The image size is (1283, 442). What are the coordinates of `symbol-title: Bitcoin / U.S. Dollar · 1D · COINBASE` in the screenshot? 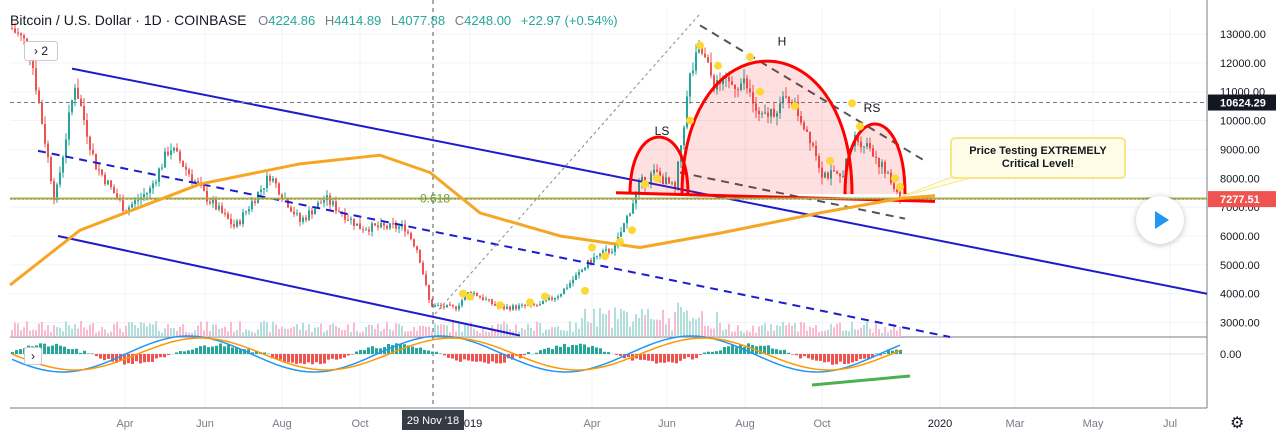 It's located at (128, 20).